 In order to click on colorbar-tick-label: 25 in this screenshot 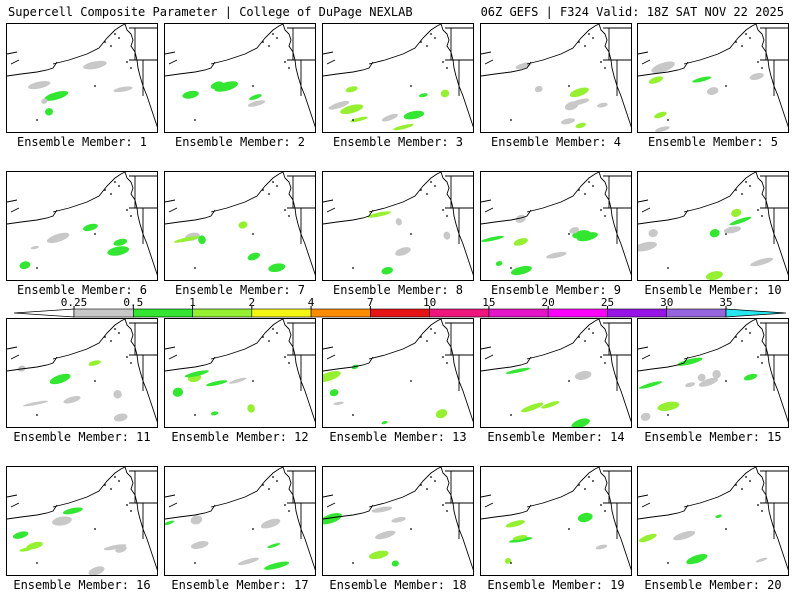, I will do `click(607, 302)`.